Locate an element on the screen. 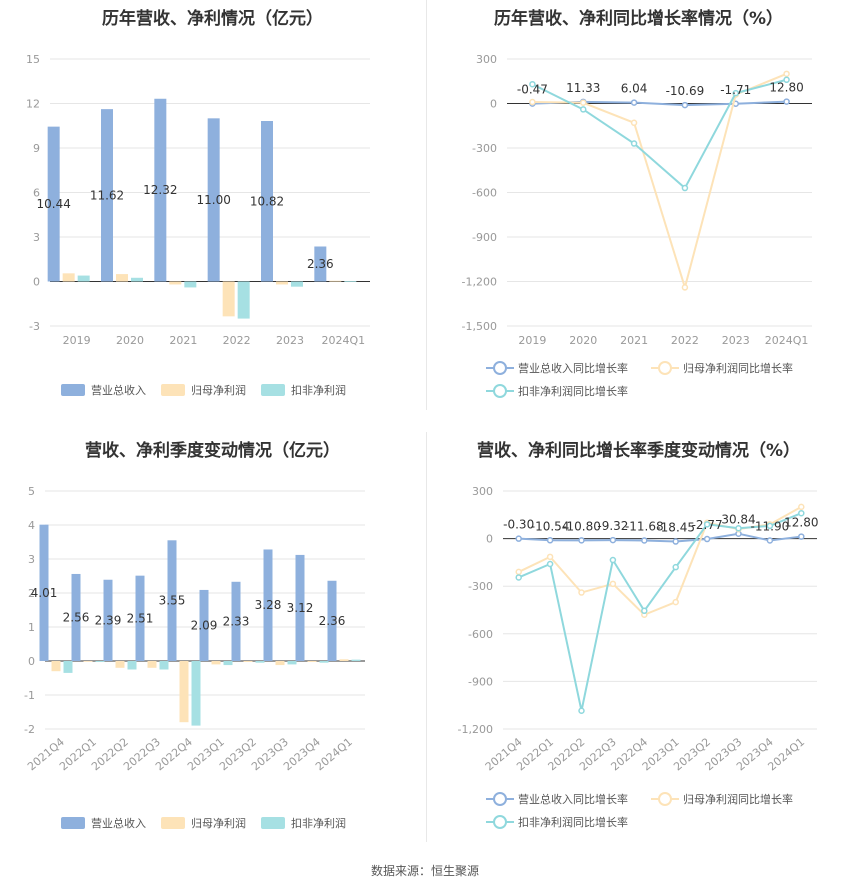  data-label: -11.90 is located at coordinates (770, 526).